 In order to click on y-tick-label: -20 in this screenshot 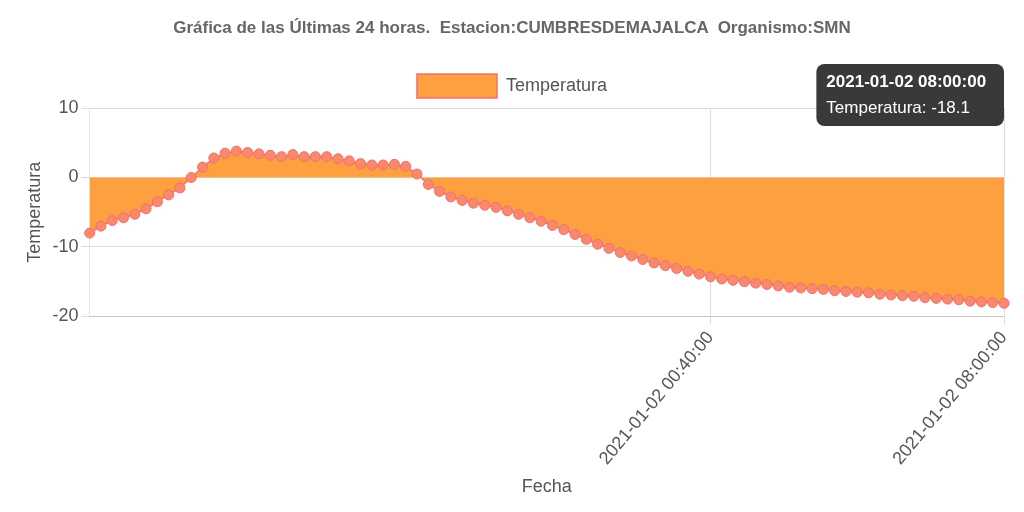, I will do `click(65, 315)`.